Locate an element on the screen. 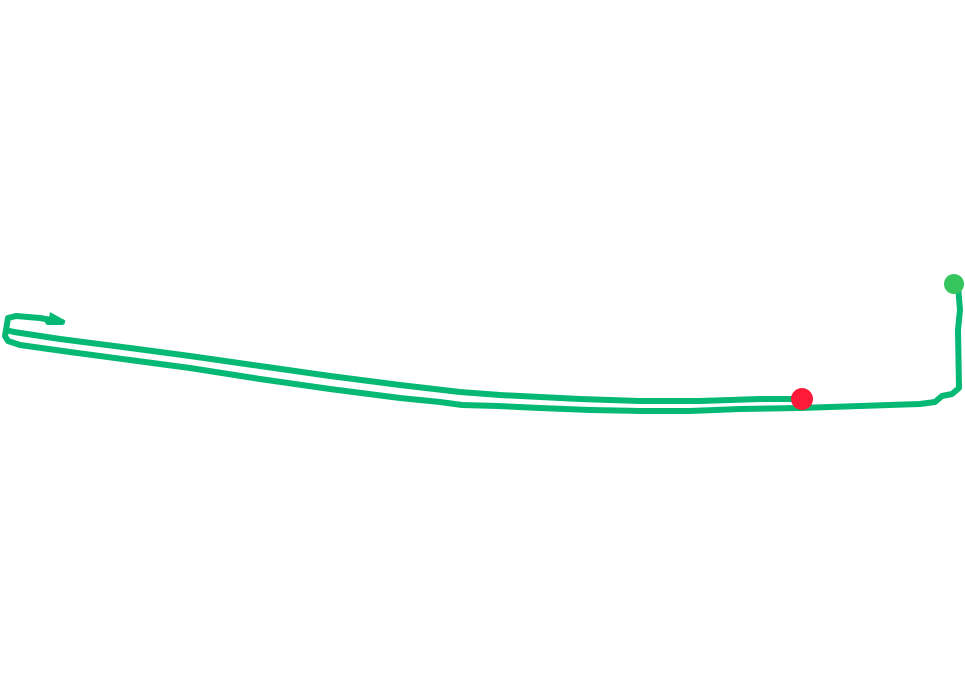 The image size is (965, 695). start-point-marker is located at coordinates (954, 284).